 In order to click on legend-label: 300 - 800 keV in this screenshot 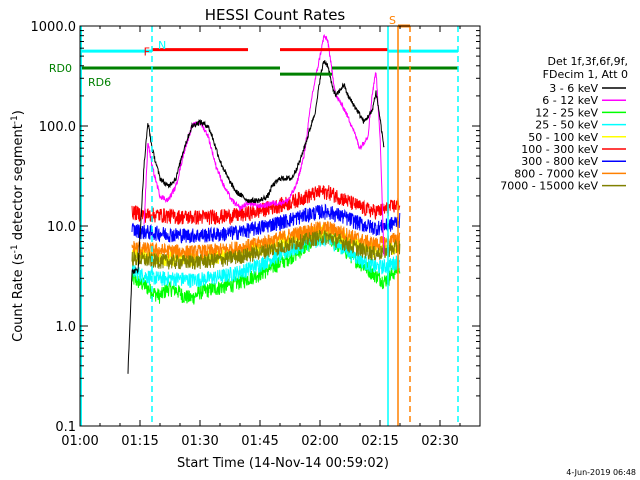, I will do `click(559, 161)`.